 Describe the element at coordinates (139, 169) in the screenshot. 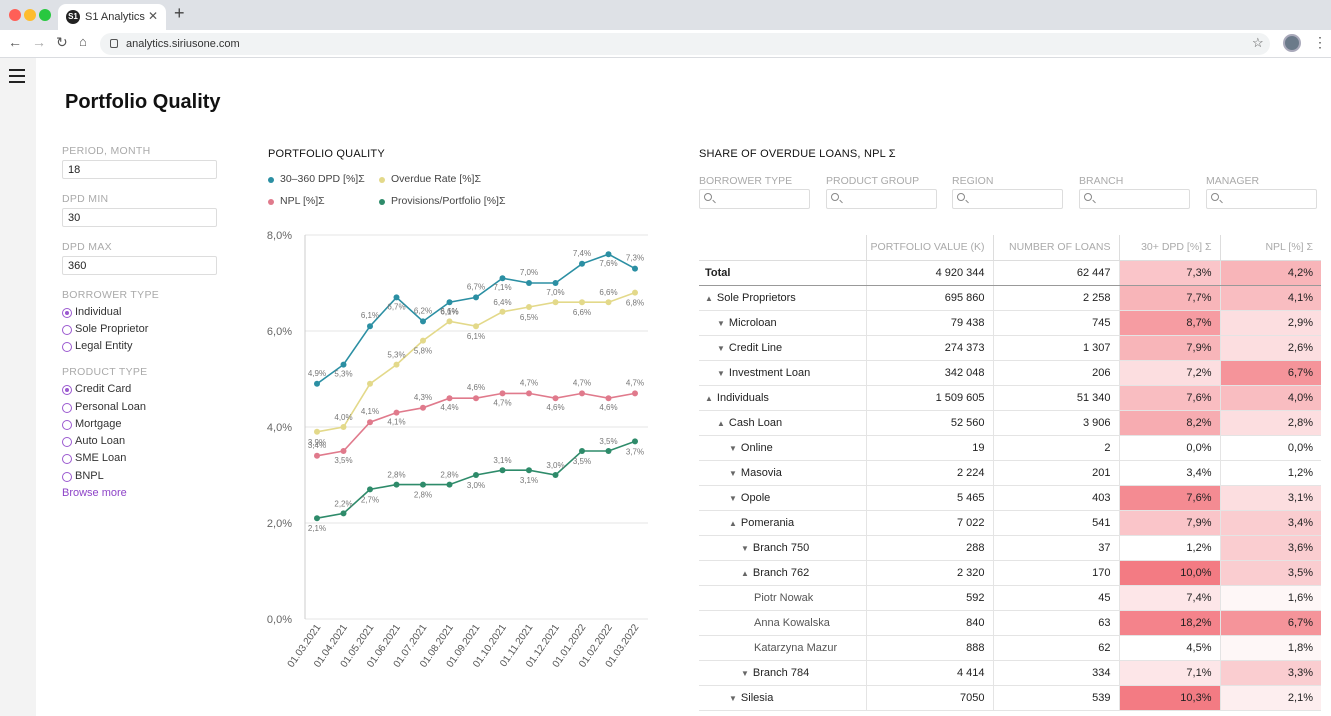

I see `period-input: 18` at that location.